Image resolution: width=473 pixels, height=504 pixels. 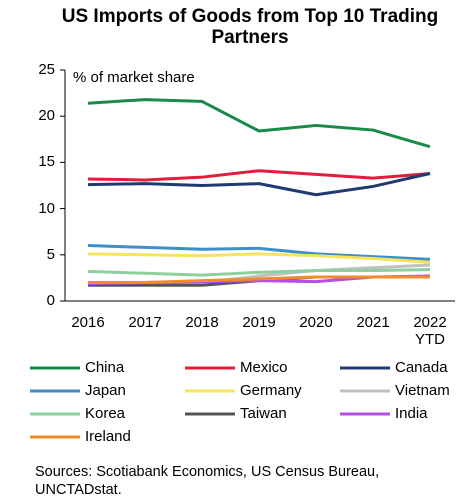 I want to click on y-tick-label: 20, so click(x=46, y=116).